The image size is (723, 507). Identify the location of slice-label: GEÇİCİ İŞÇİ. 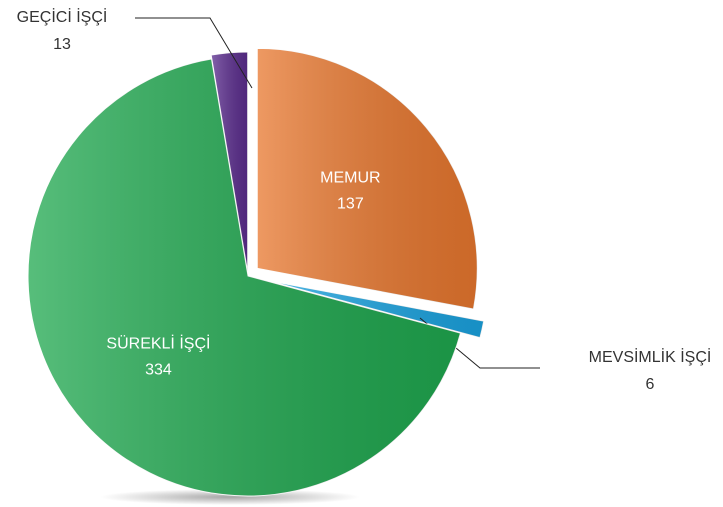
(62, 16).